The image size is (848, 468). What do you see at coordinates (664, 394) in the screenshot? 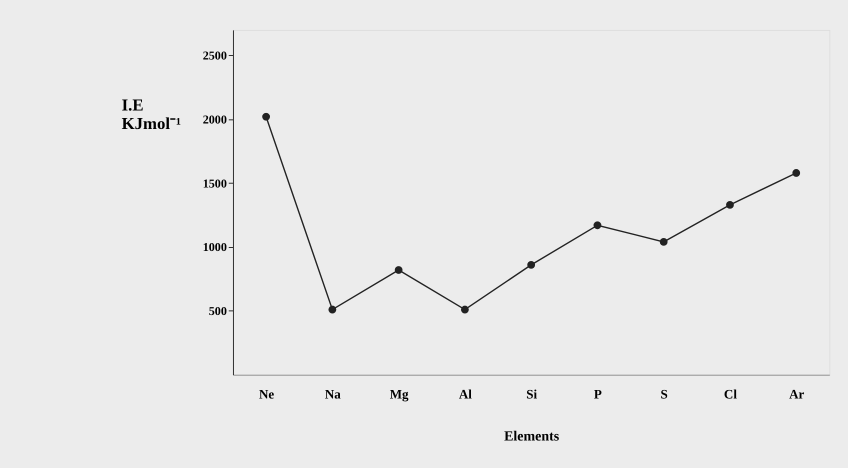
I see `x-tick-label: S` at bounding box center [664, 394].